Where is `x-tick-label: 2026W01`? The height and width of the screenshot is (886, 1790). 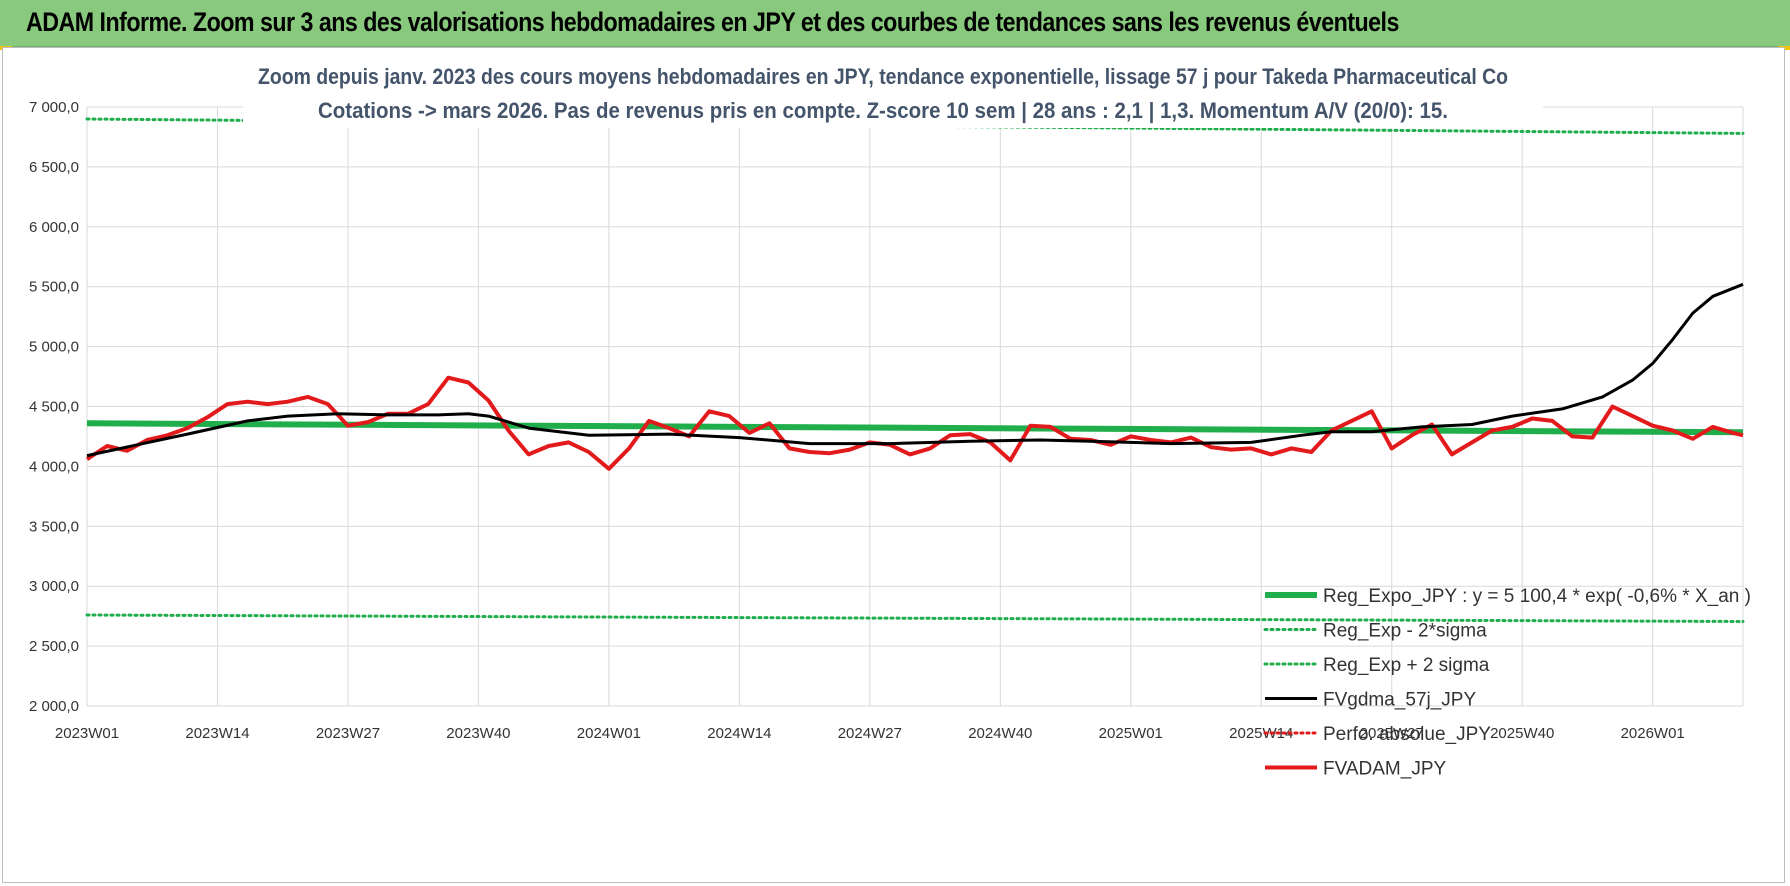 x-tick-label: 2026W01 is located at coordinates (1653, 733).